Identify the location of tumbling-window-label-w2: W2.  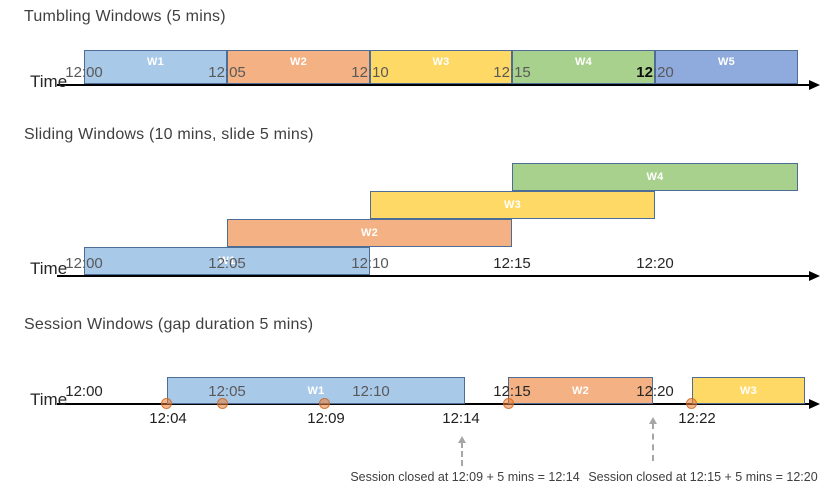
(298, 62).